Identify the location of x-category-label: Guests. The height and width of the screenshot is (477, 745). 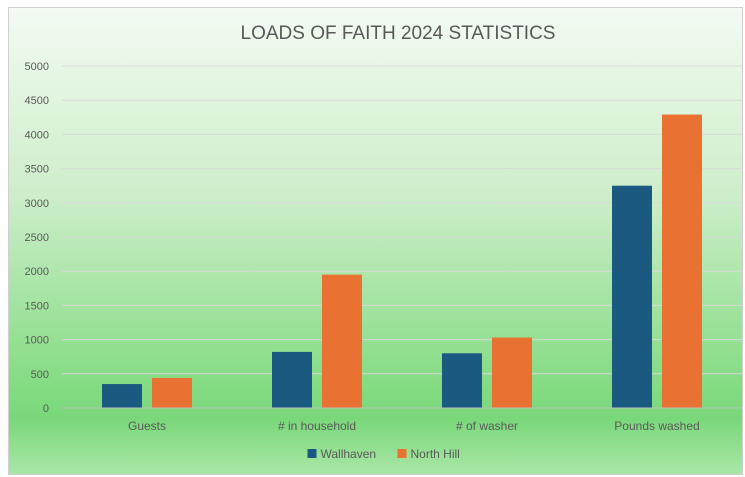
(147, 426).